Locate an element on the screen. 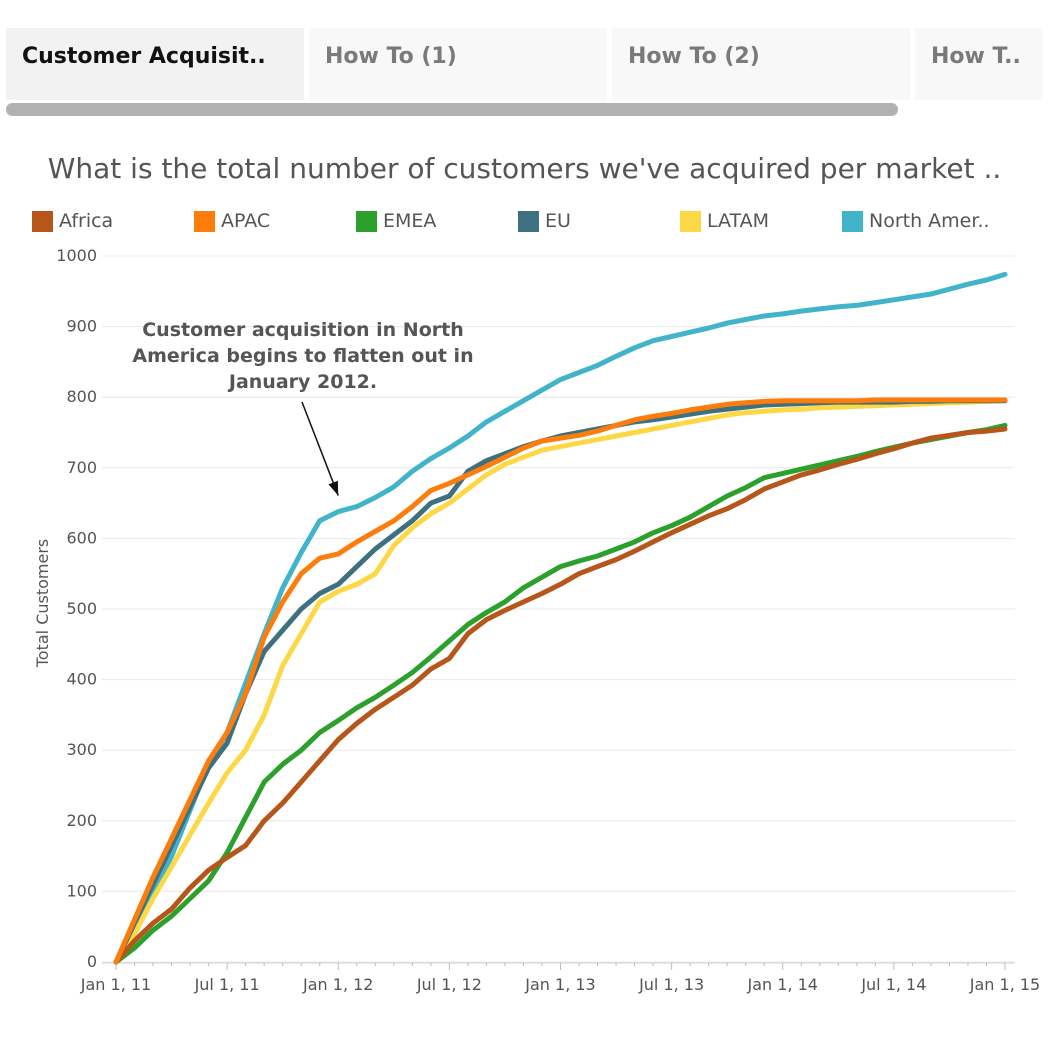  tab-how-to-3: How T.. is located at coordinates (979, 64).